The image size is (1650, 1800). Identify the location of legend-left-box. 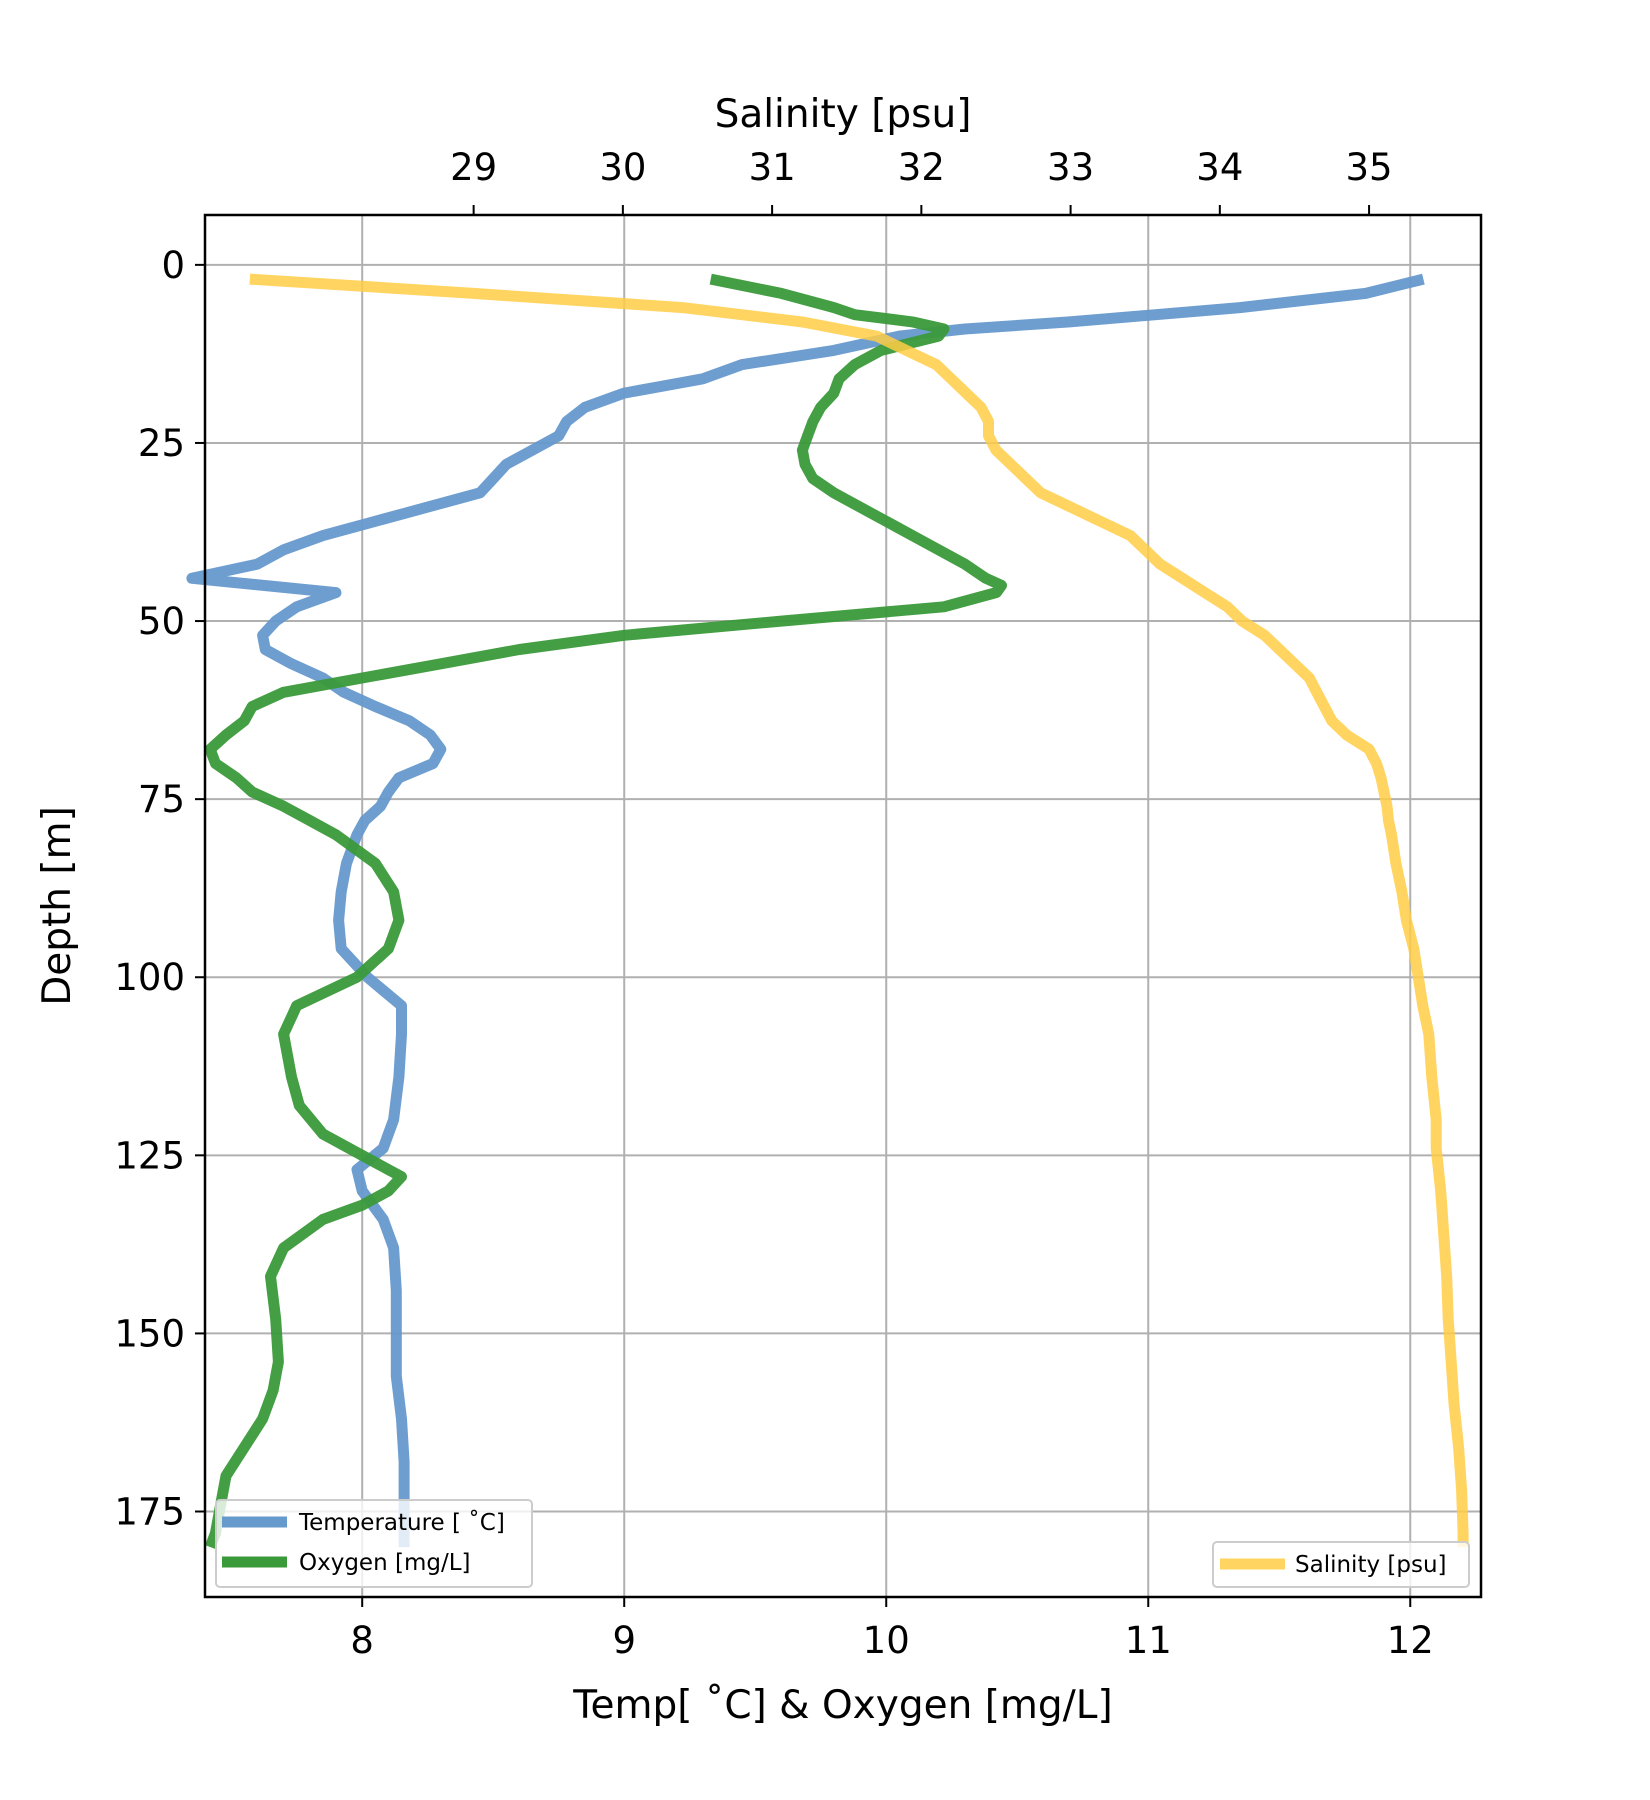
(374, 1543).